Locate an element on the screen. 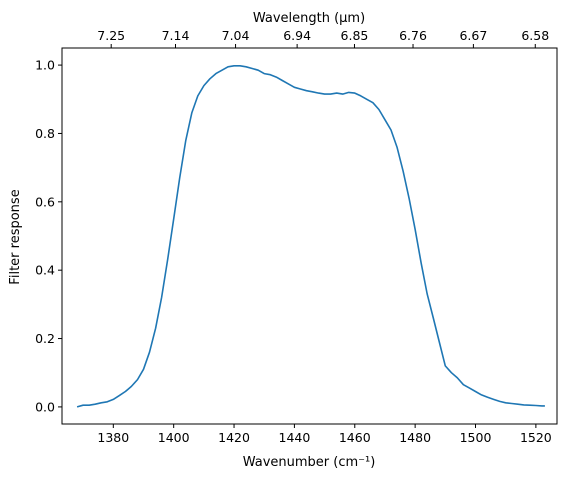 The height and width of the screenshot is (480, 570). top-tick-label: 6.85 is located at coordinates (355, 35).